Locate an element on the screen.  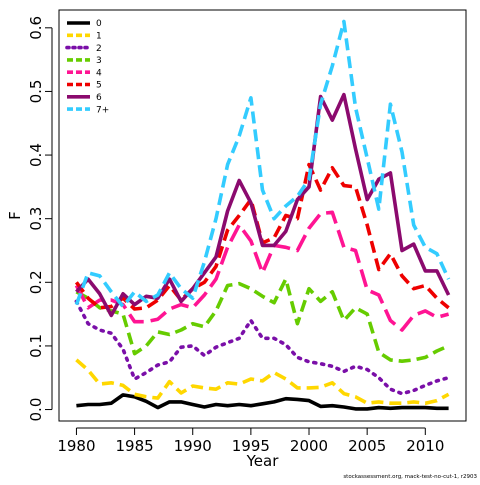
y-axis: 0.0 0.1 0.2 0.3 0.4 0.5 0.6 is located at coordinates (40, 219).